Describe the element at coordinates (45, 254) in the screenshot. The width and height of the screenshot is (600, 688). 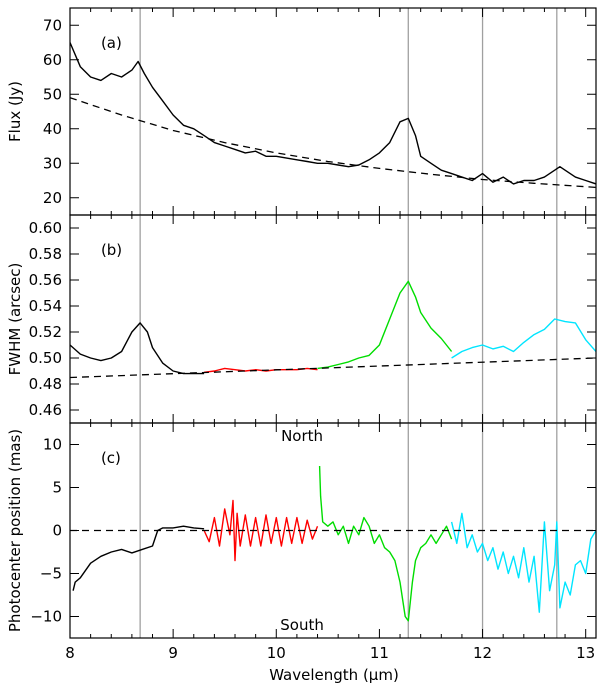
I see `y-tick-label: 0.58` at that location.